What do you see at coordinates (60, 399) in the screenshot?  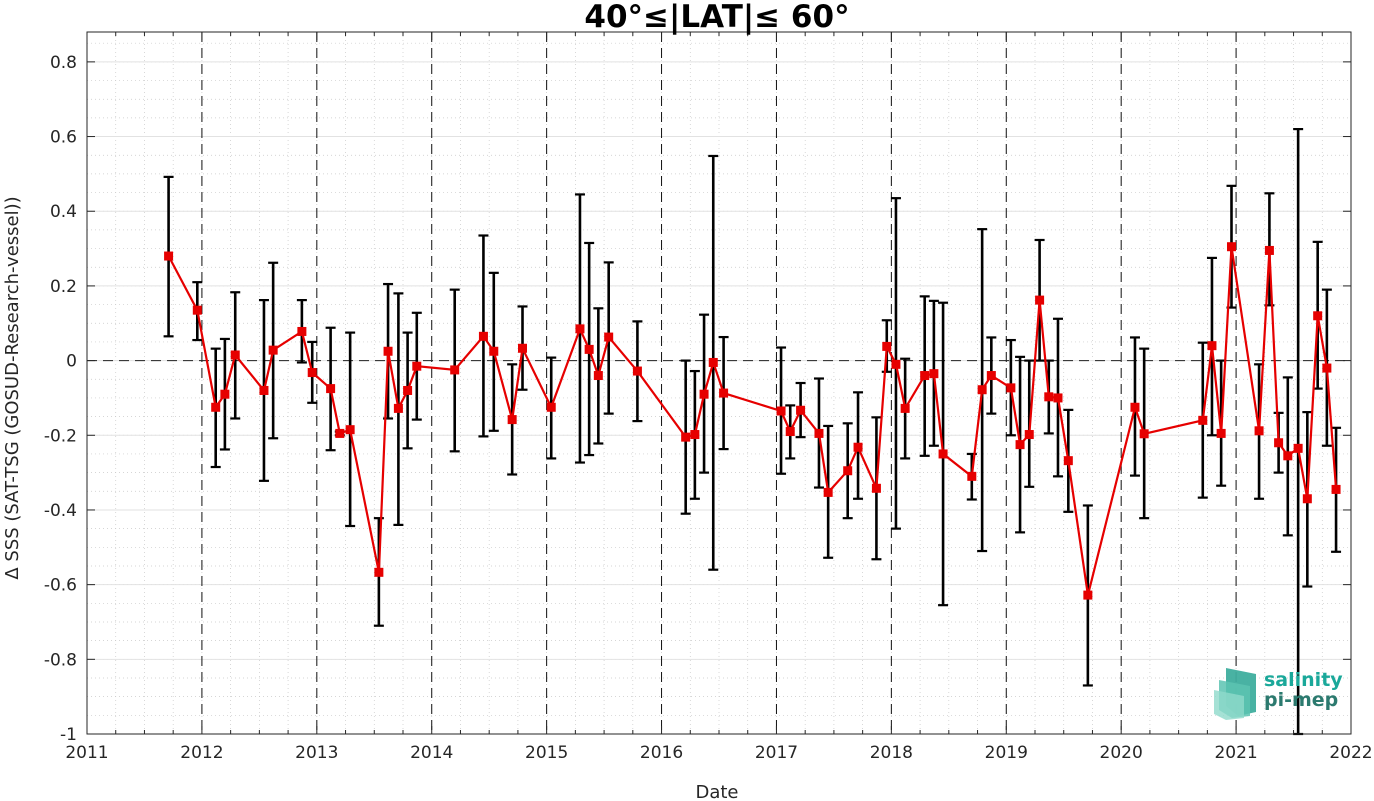 I see `y-tick-labels: 0.8 0.6 0.4 0.2 0 -0.2 -0.4 -0.6 -0.8 -1` at bounding box center [60, 399].